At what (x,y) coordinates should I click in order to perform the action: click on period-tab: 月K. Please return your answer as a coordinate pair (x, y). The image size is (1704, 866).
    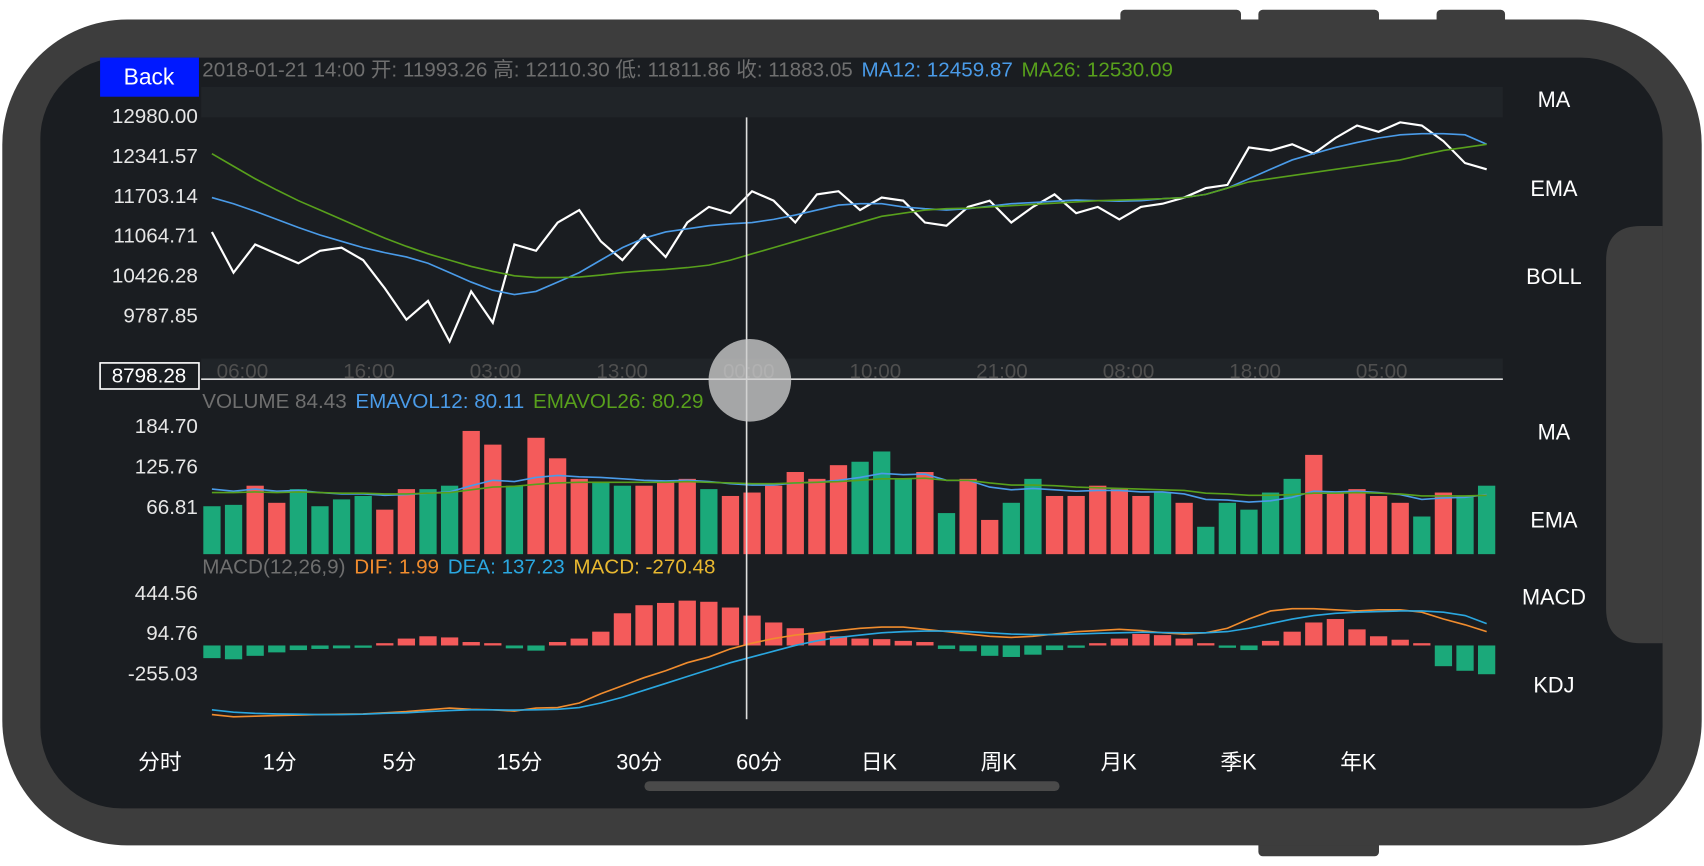
    Looking at the image, I should click on (1119, 762).